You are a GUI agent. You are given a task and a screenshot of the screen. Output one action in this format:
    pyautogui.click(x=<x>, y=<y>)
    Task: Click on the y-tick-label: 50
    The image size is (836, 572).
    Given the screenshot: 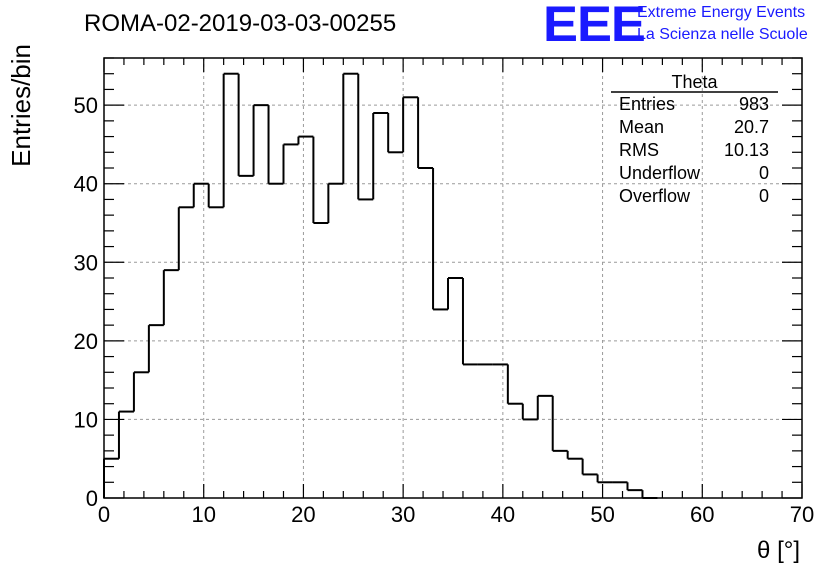 What is the action you would take?
    pyautogui.click(x=86, y=105)
    